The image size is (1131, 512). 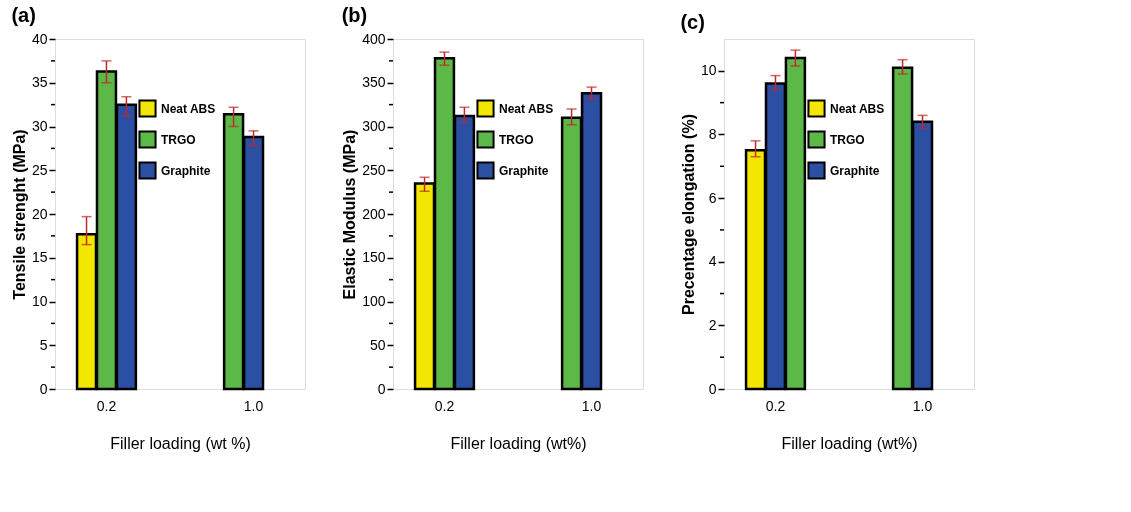 What do you see at coordinates (374, 126) in the screenshot?
I see `y-tick-label: 300` at bounding box center [374, 126].